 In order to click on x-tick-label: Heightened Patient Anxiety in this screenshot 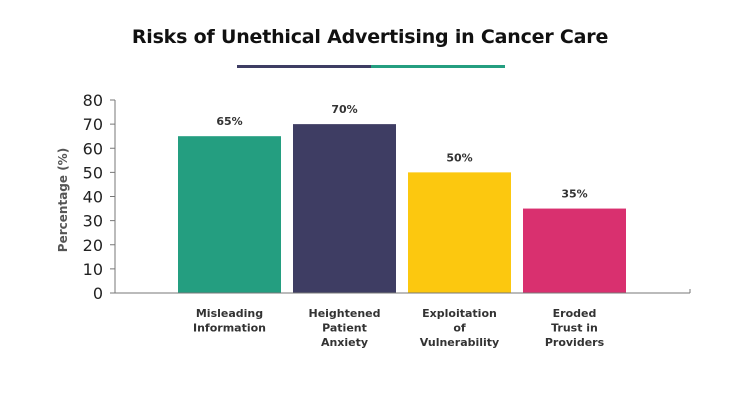, I will do `click(344, 328)`.